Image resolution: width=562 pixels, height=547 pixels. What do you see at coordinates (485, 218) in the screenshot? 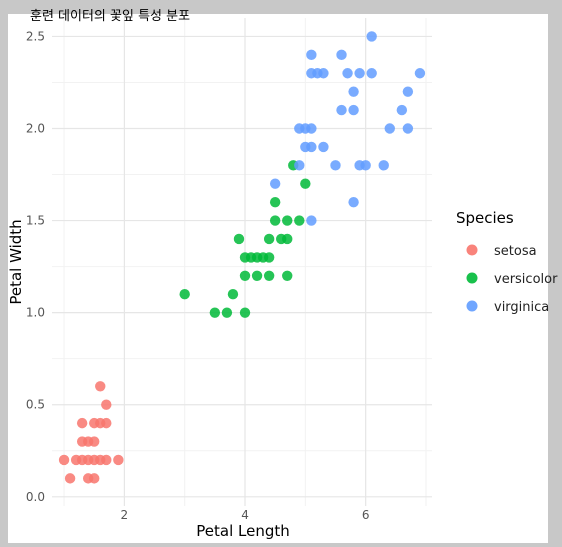
I see `legend-title: Species` at bounding box center [485, 218].